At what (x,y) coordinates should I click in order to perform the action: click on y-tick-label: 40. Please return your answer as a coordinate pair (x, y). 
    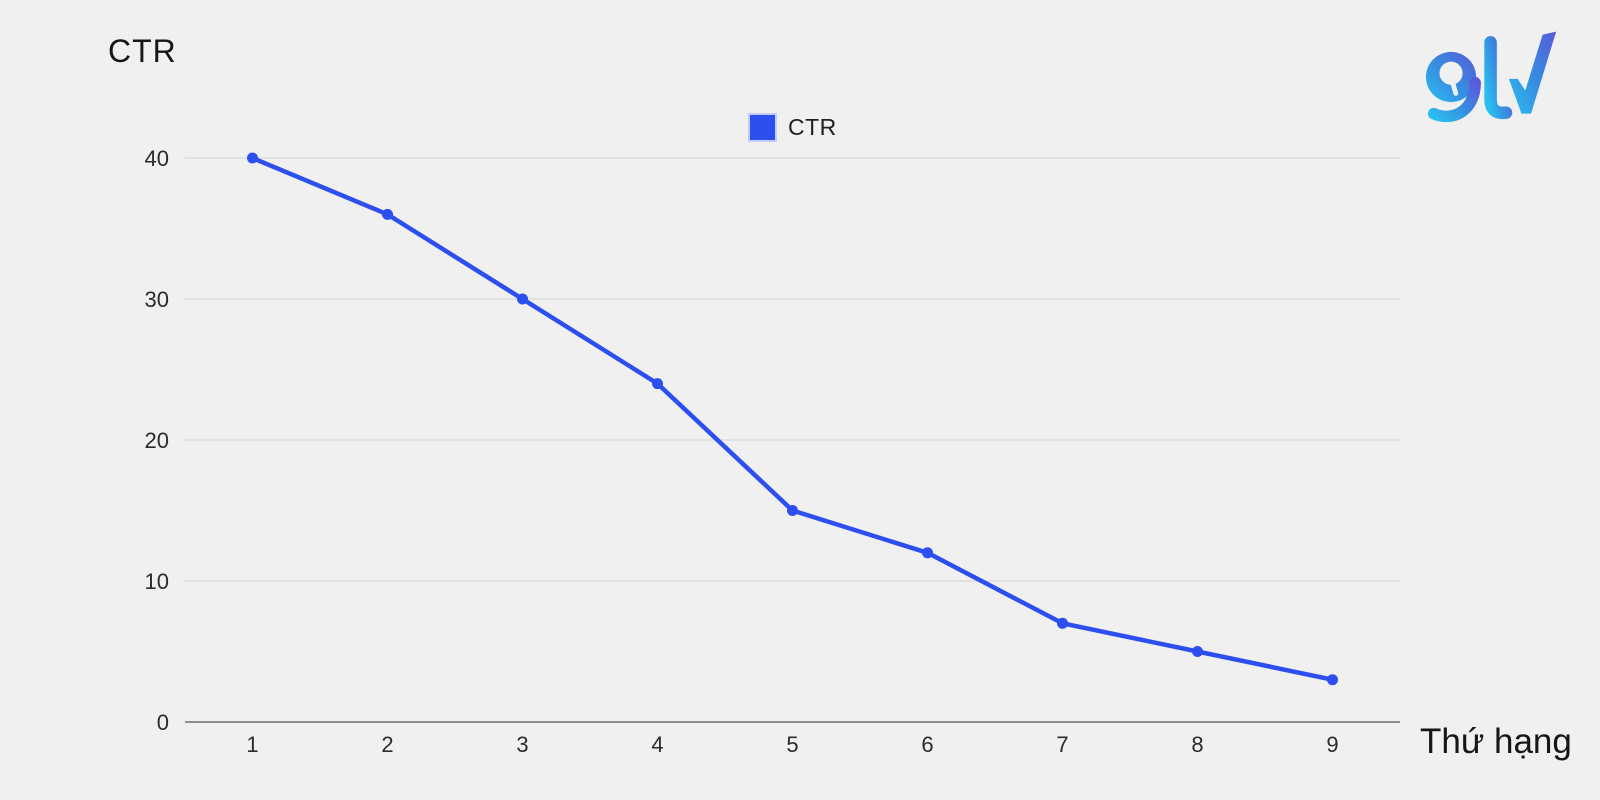
    Looking at the image, I should click on (157, 158).